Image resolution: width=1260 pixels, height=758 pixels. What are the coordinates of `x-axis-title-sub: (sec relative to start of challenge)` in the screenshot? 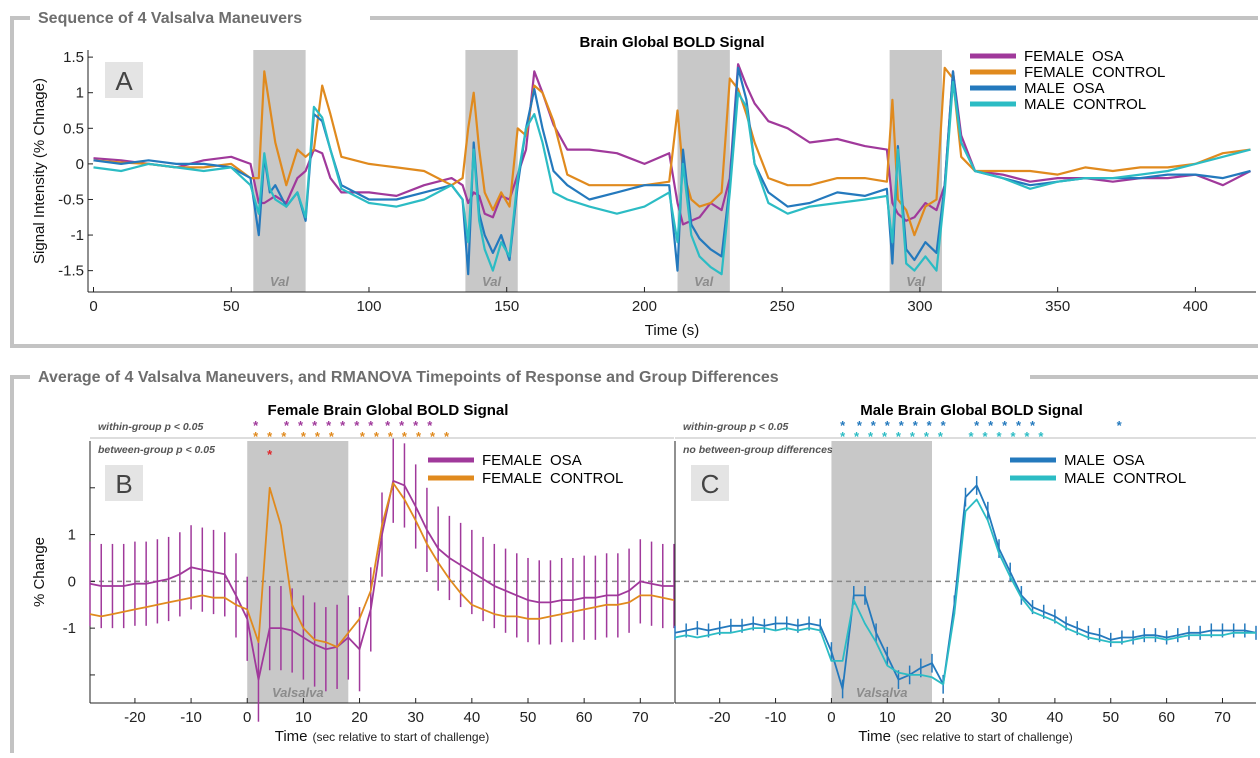 It's located at (401, 737).